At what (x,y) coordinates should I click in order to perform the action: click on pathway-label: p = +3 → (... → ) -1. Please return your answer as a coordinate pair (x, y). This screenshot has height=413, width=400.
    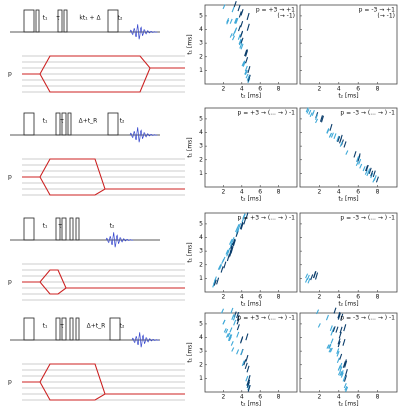
    Looking at the image, I should click on (267, 218).